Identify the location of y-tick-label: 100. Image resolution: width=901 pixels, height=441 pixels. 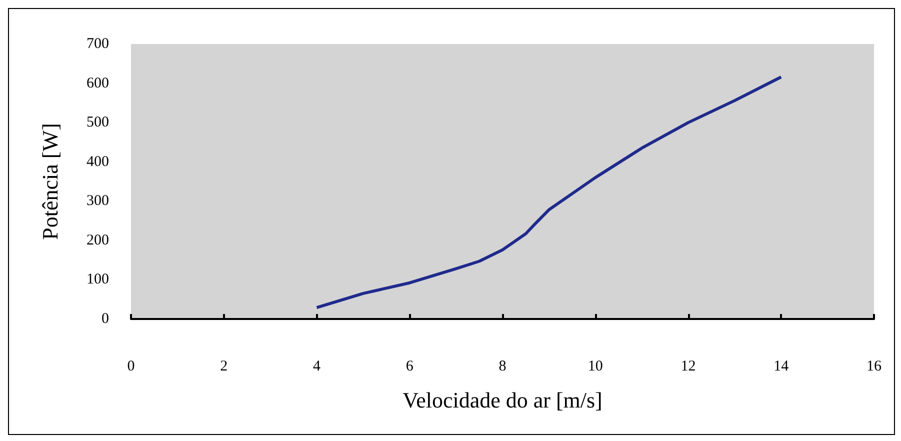
(97, 280).